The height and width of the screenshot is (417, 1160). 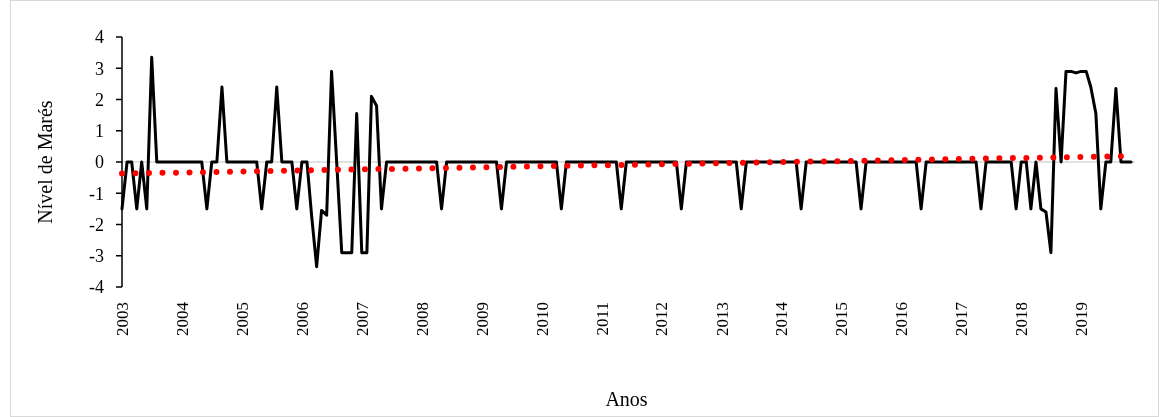 What do you see at coordinates (422, 319) in the screenshot?
I see `x-tick-label: 2008` at bounding box center [422, 319].